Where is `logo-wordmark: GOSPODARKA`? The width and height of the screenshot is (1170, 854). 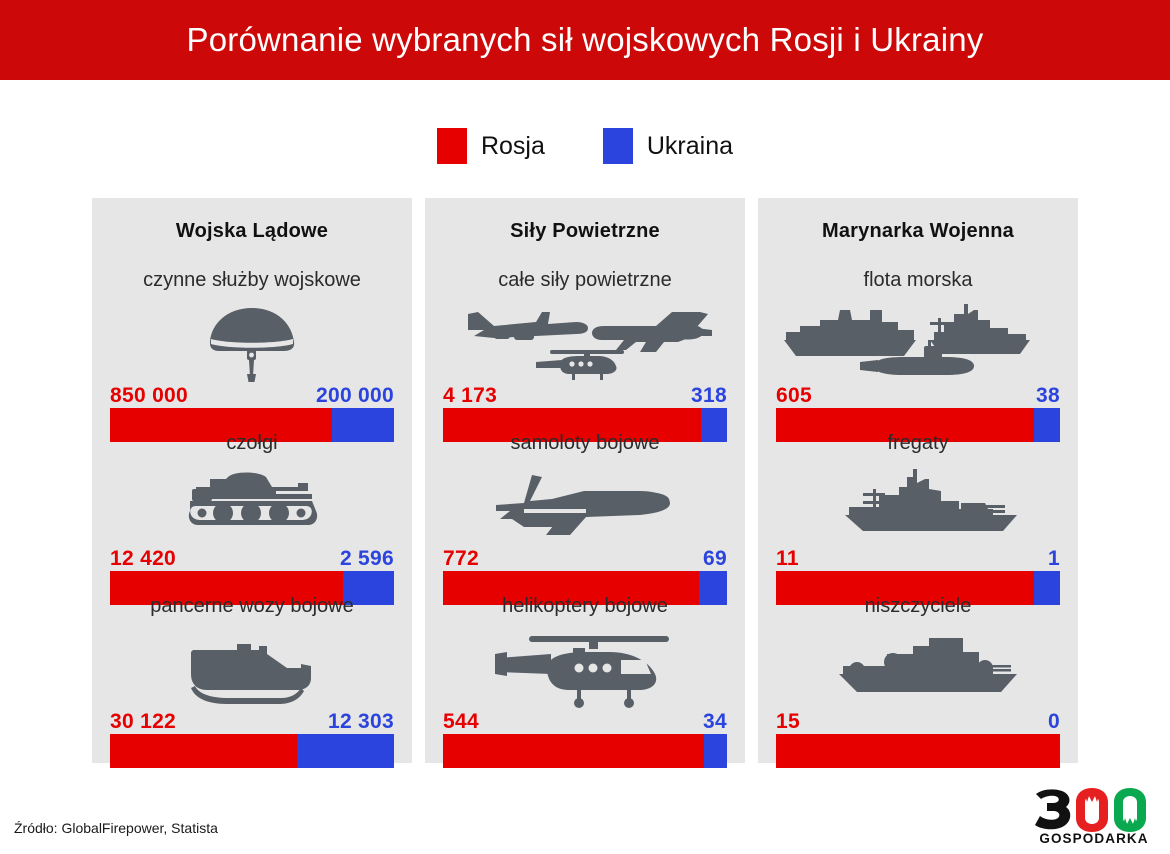
logo-wordmark: GOSPODARKA is located at coordinates (1094, 838).